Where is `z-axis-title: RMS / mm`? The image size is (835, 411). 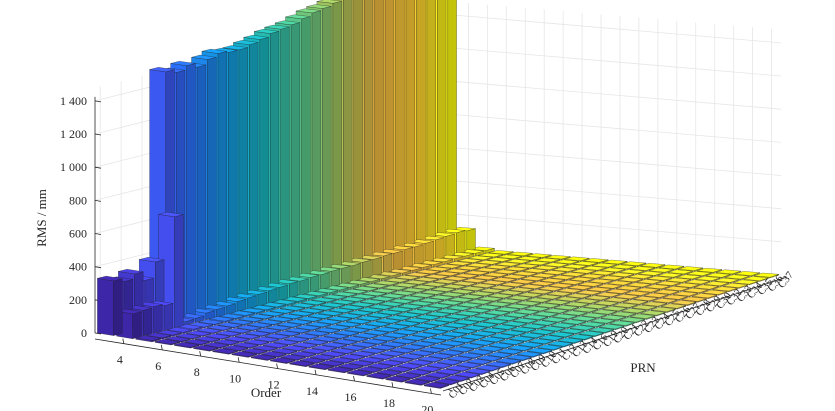
z-axis-title: RMS / mm is located at coordinates (41, 218).